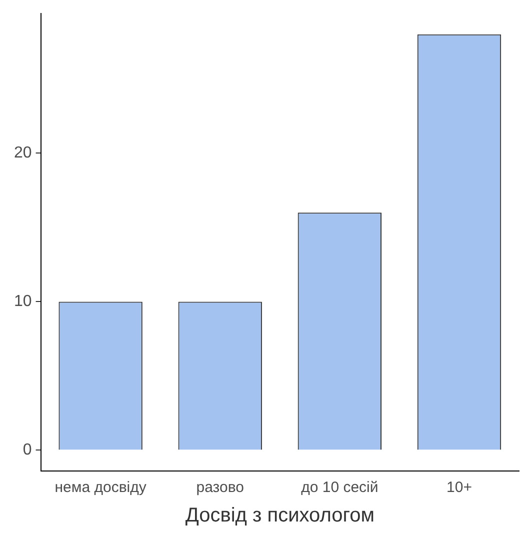 This screenshot has width=523, height=538. Describe the element at coordinates (100, 487) in the screenshot. I see `x-tick-label: нема досвіду` at that location.